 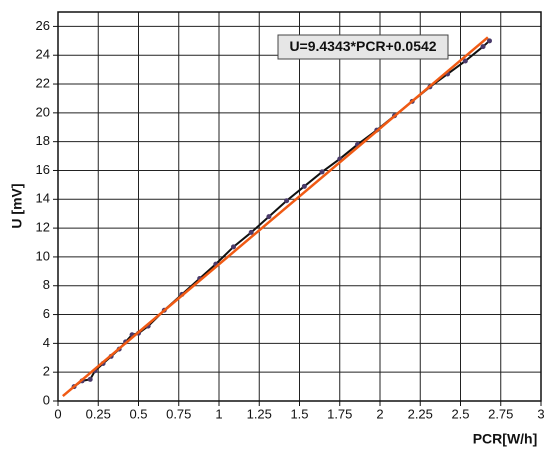 I want to click on y-tick-label: 24, so click(x=43, y=54).